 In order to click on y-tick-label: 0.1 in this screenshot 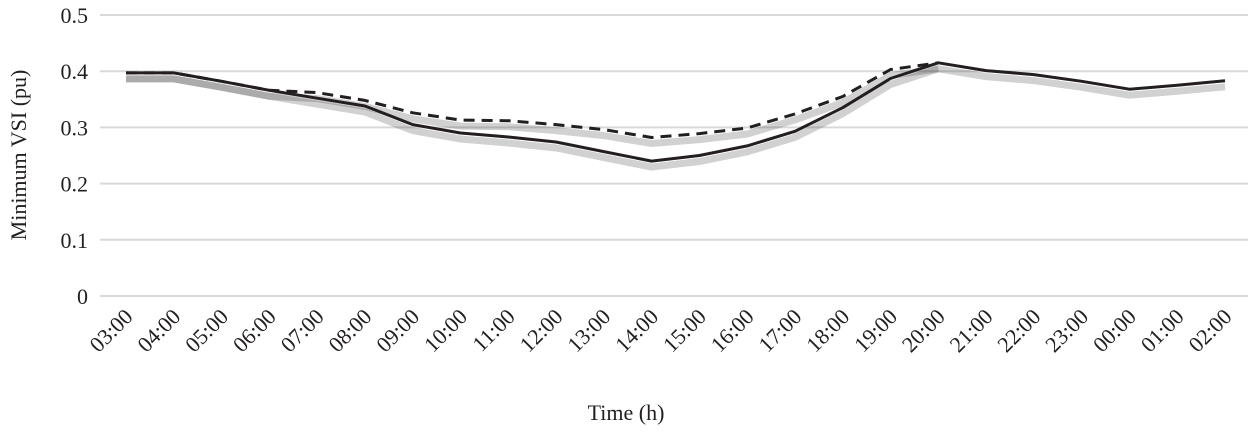, I will do `click(75, 240)`.